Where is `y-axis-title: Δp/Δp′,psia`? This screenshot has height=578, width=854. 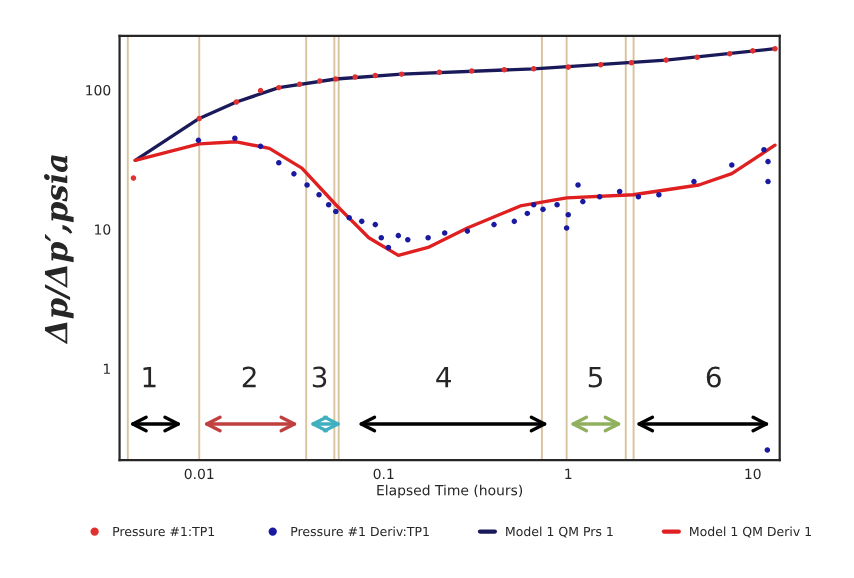
y-axis-title: Δp/Δp′,psia is located at coordinates (59, 250).